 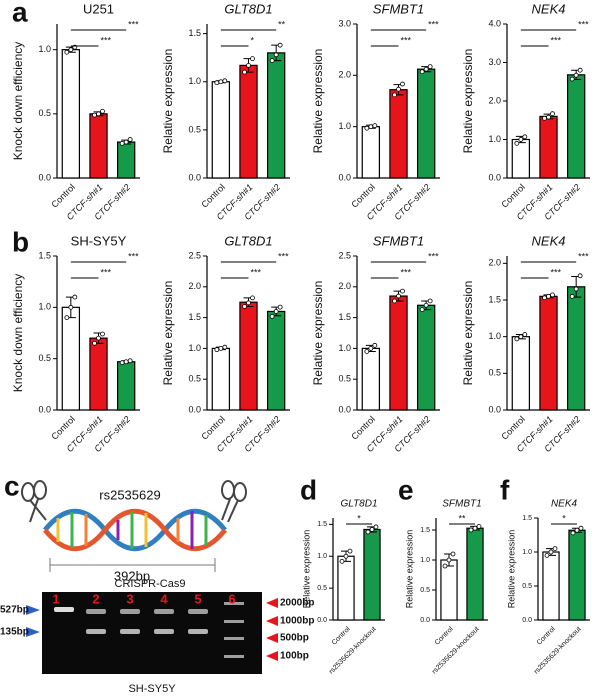 What do you see at coordinates (197, 598) in the screenshot?
I see `lane-label: 5` at bounding box center [197, 598].